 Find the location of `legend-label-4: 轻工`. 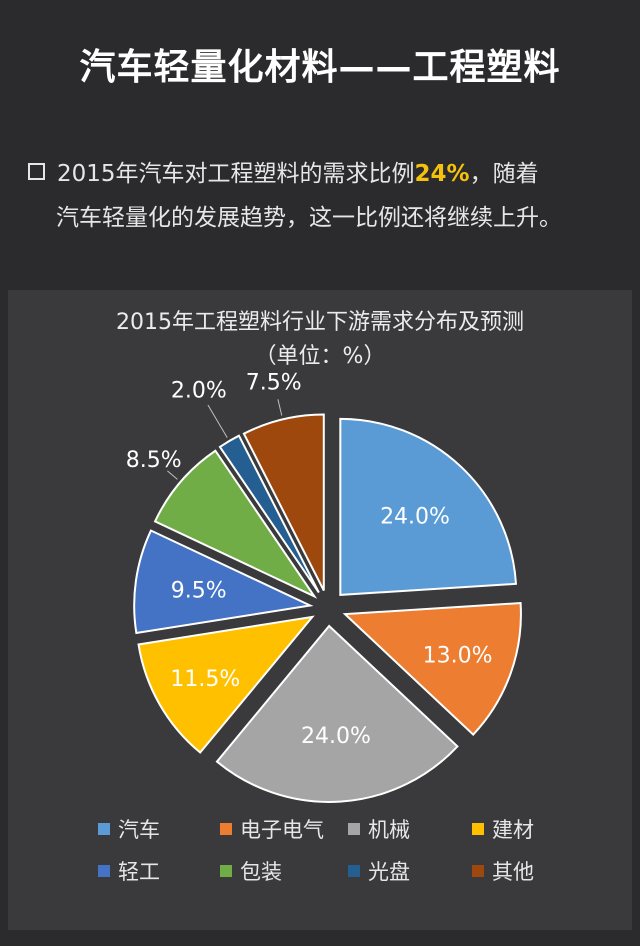

legend-label-4: 轻工 is located at coordinates (139, 872).